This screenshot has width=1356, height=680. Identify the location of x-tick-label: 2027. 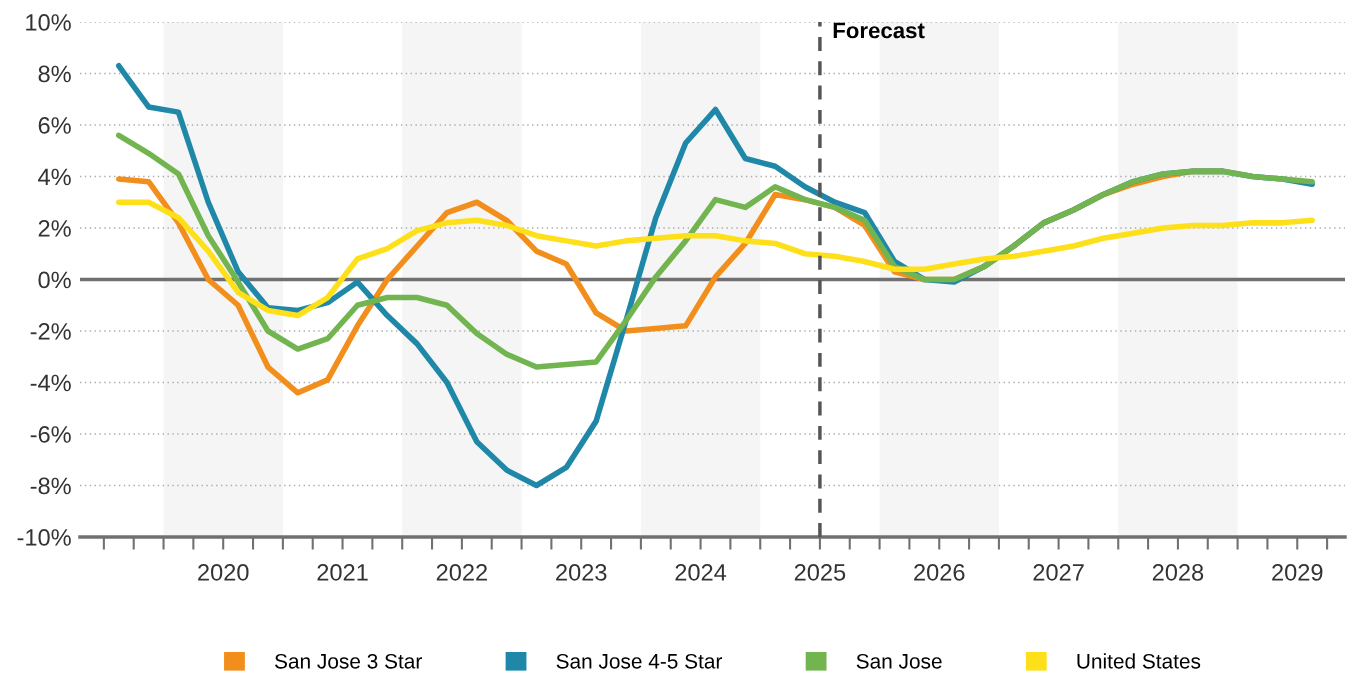
(1058, 572).